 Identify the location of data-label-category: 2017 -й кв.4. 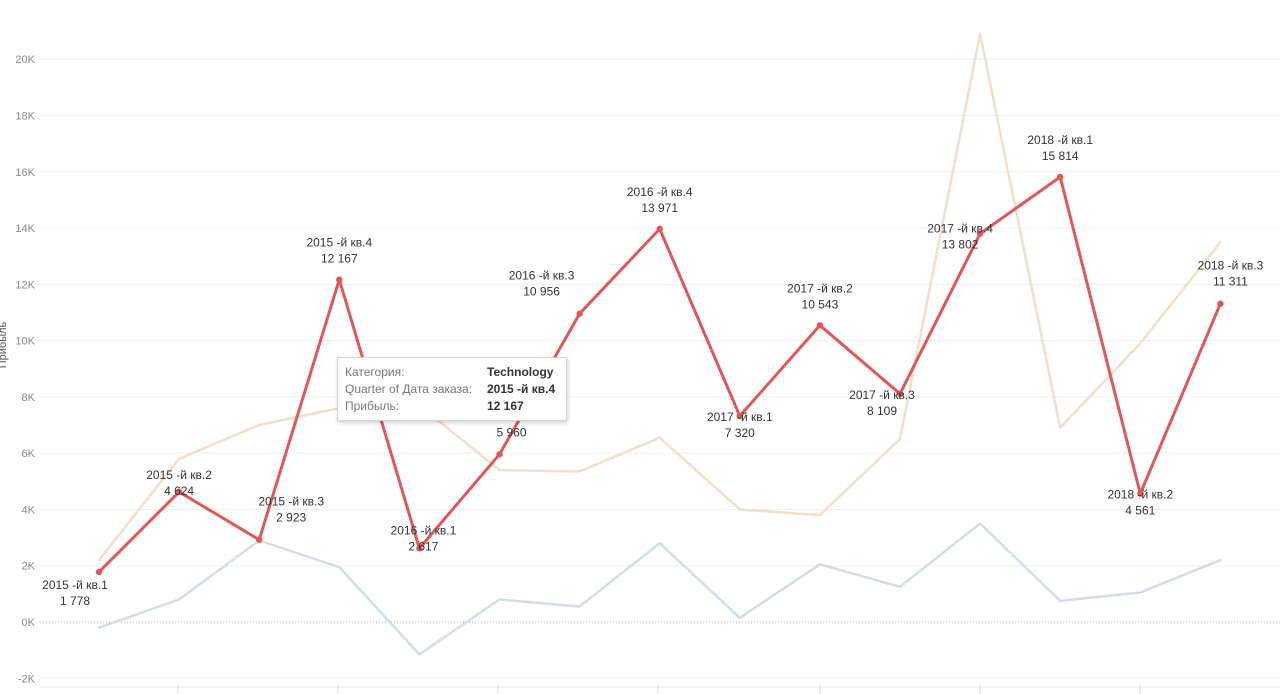
(960, 229).